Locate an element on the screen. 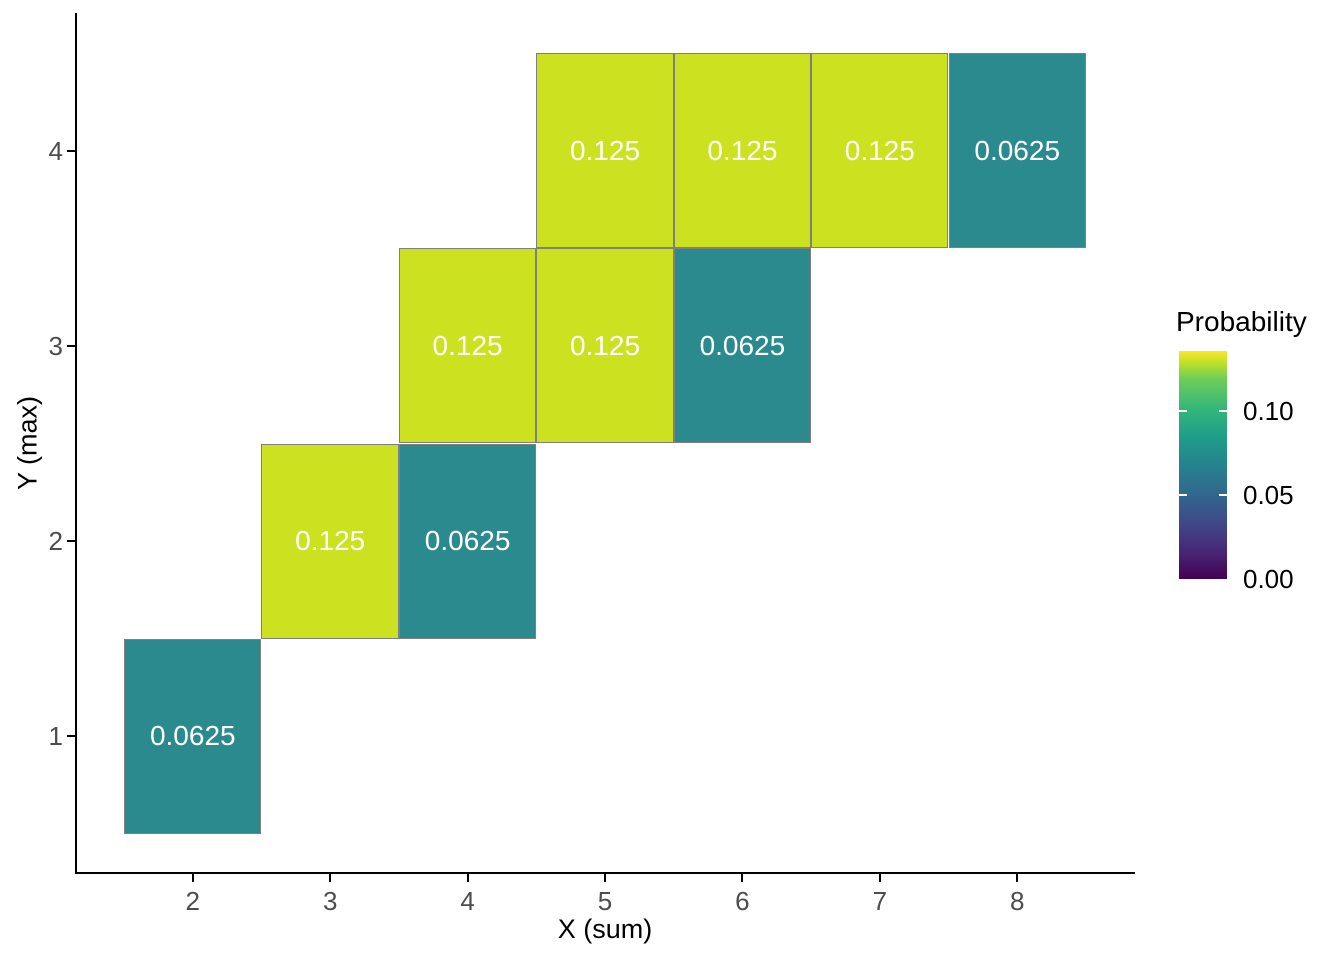  legend: Probability 0.10 0.05 0.00 is located at coordinates (1260, 458).